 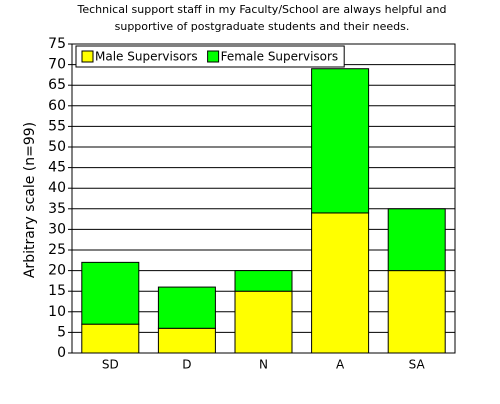 I want to click on y-tick-label: 50, so click(x=57, y=147).